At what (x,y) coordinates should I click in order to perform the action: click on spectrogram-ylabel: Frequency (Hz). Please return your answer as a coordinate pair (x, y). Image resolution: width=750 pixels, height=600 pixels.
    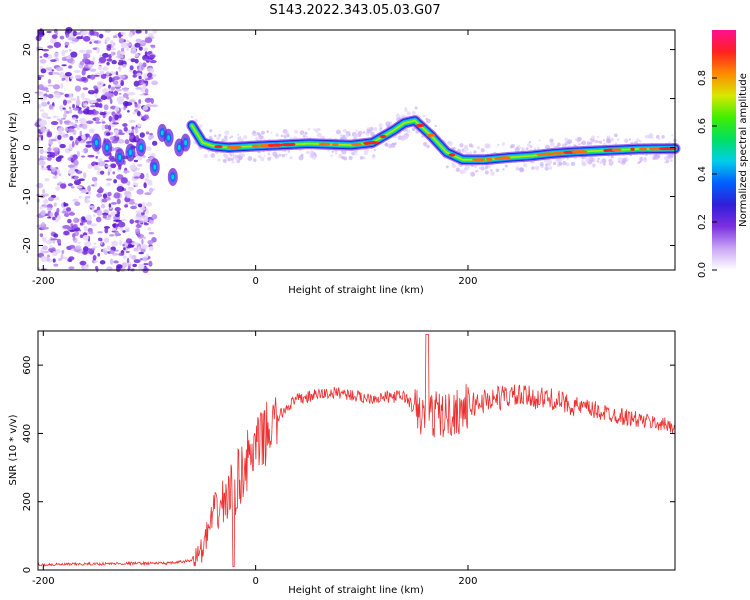
    Looking at the image, I should click on (13, 150).